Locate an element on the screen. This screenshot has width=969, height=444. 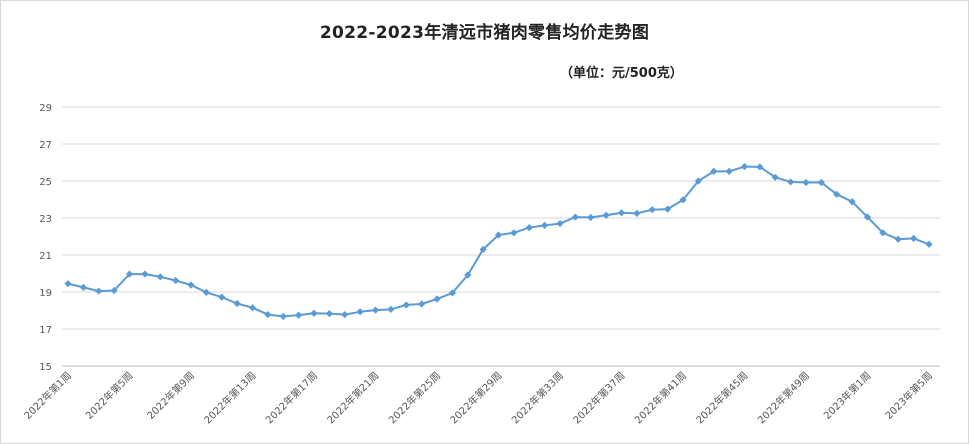
x-tick-label: 2022年第37周 is located at coordinates (598, 397).